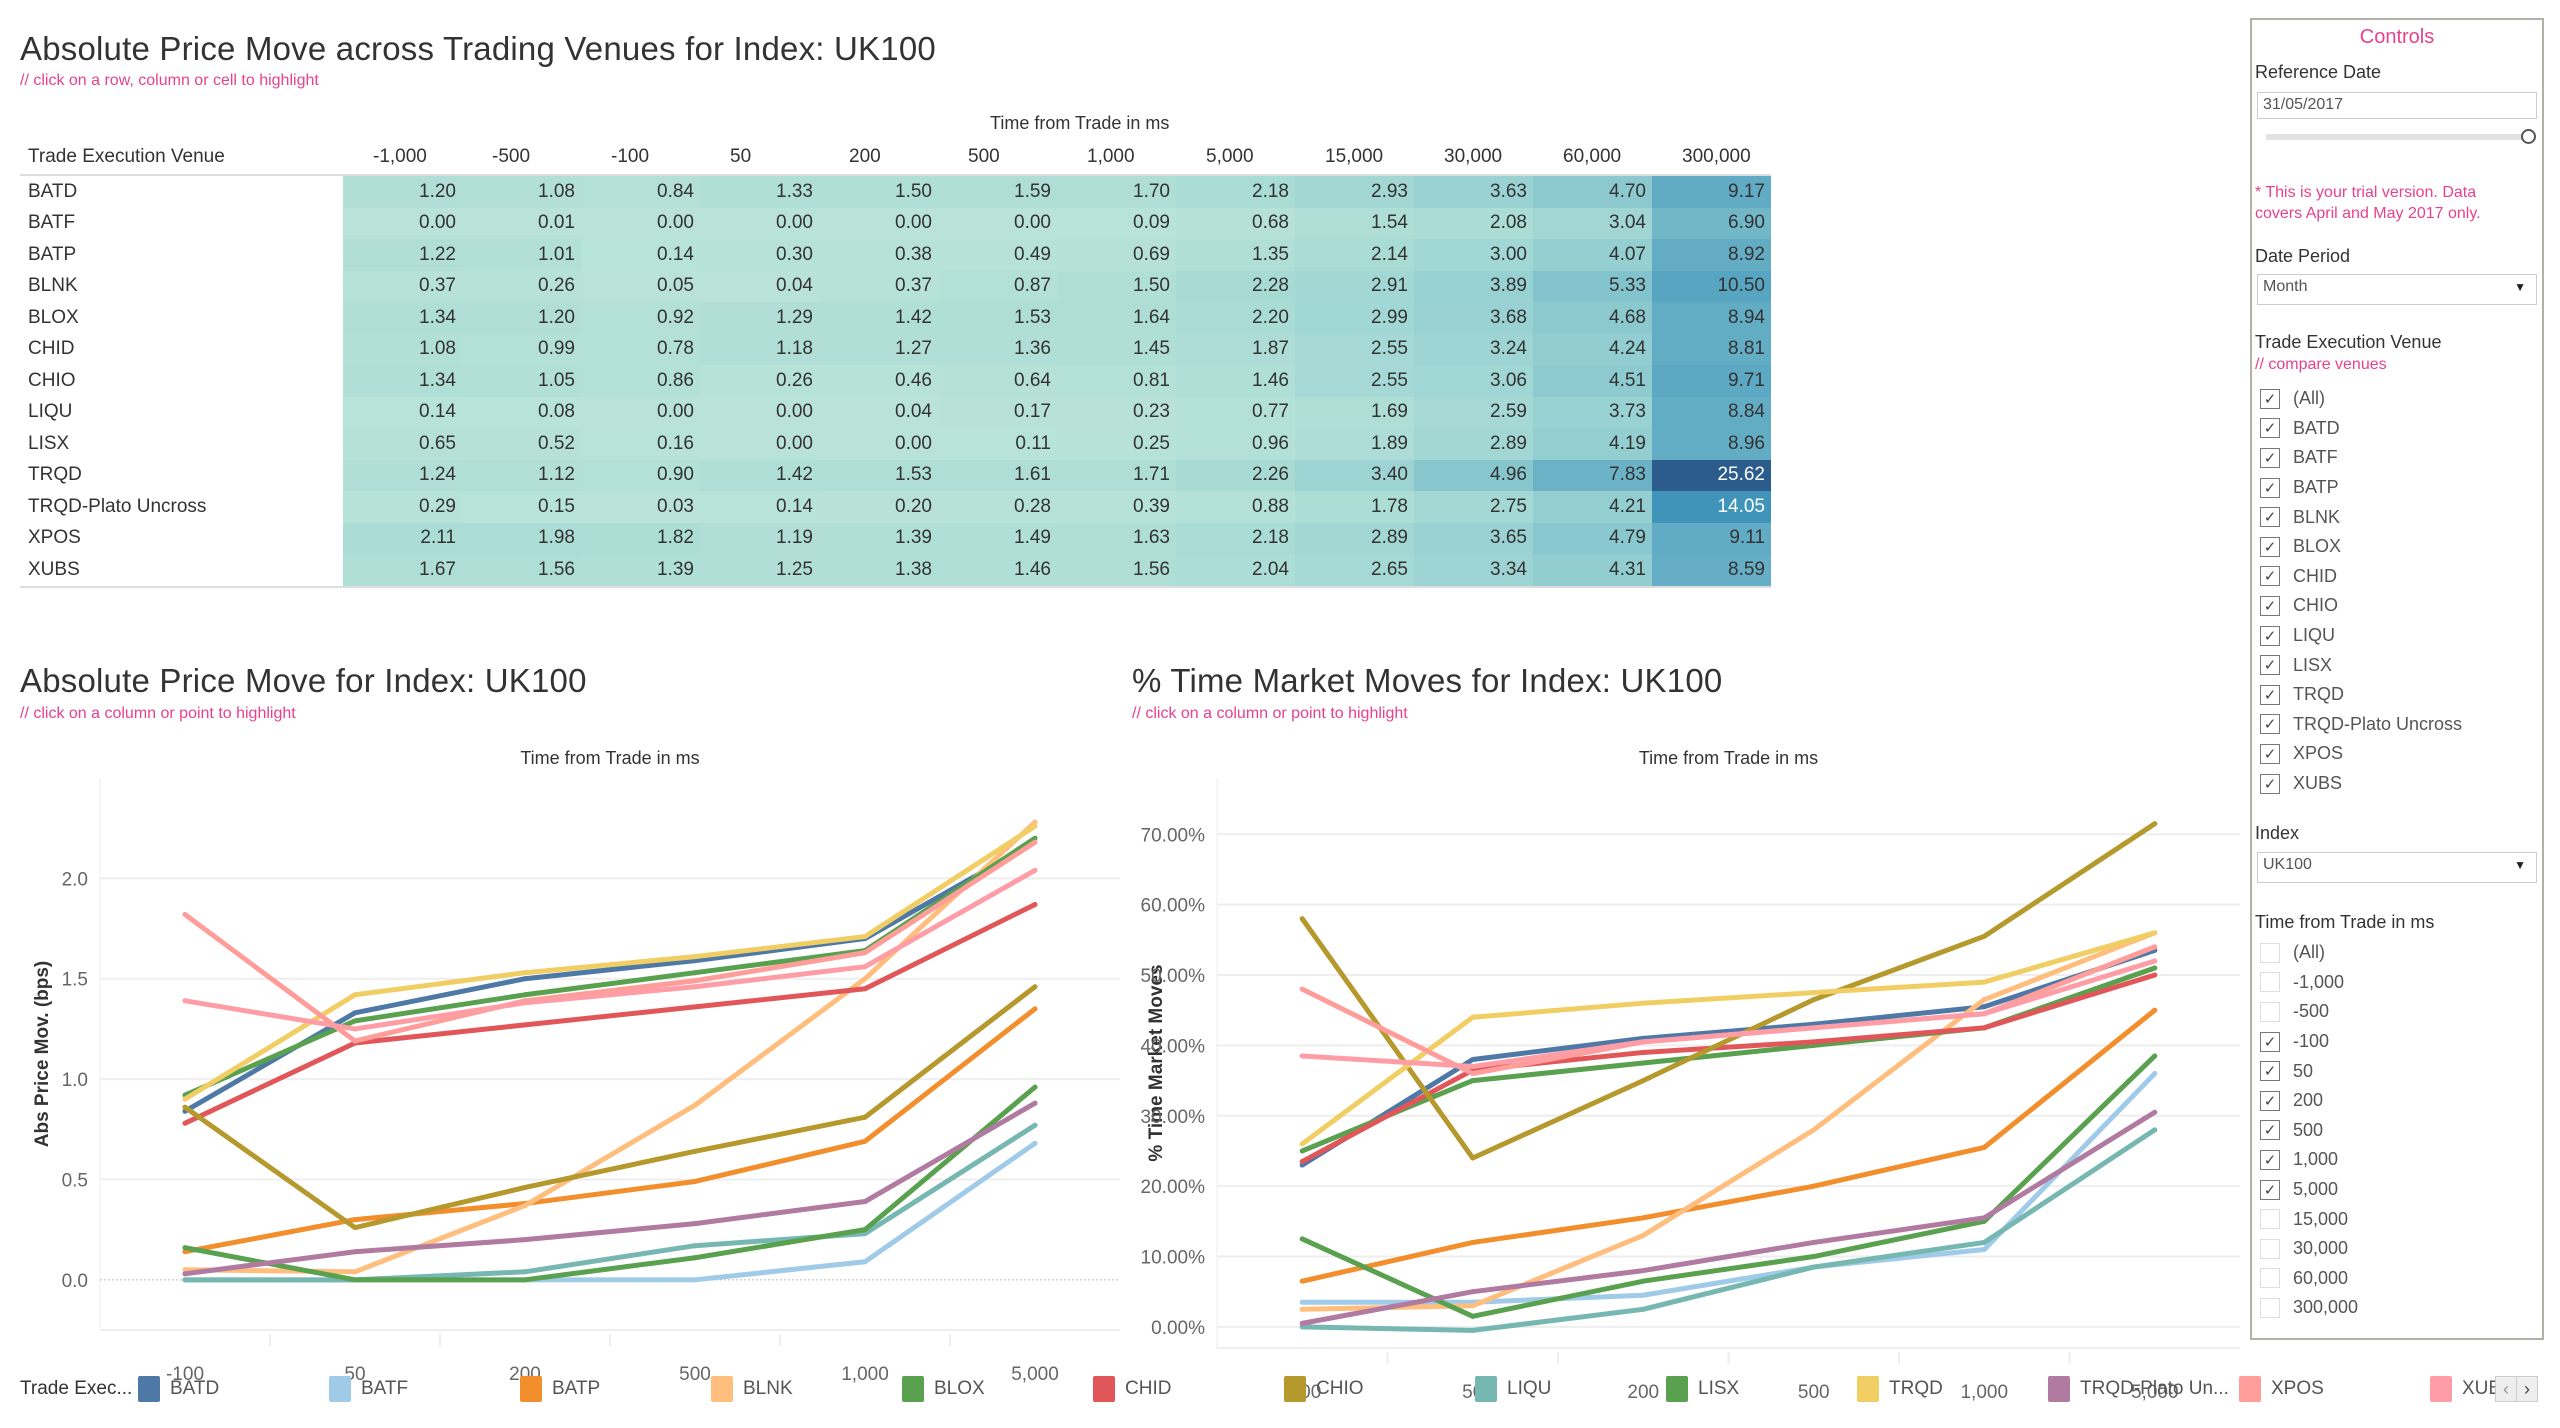  I want to click on heatmap-cell: 0.30, so click(759, 255).